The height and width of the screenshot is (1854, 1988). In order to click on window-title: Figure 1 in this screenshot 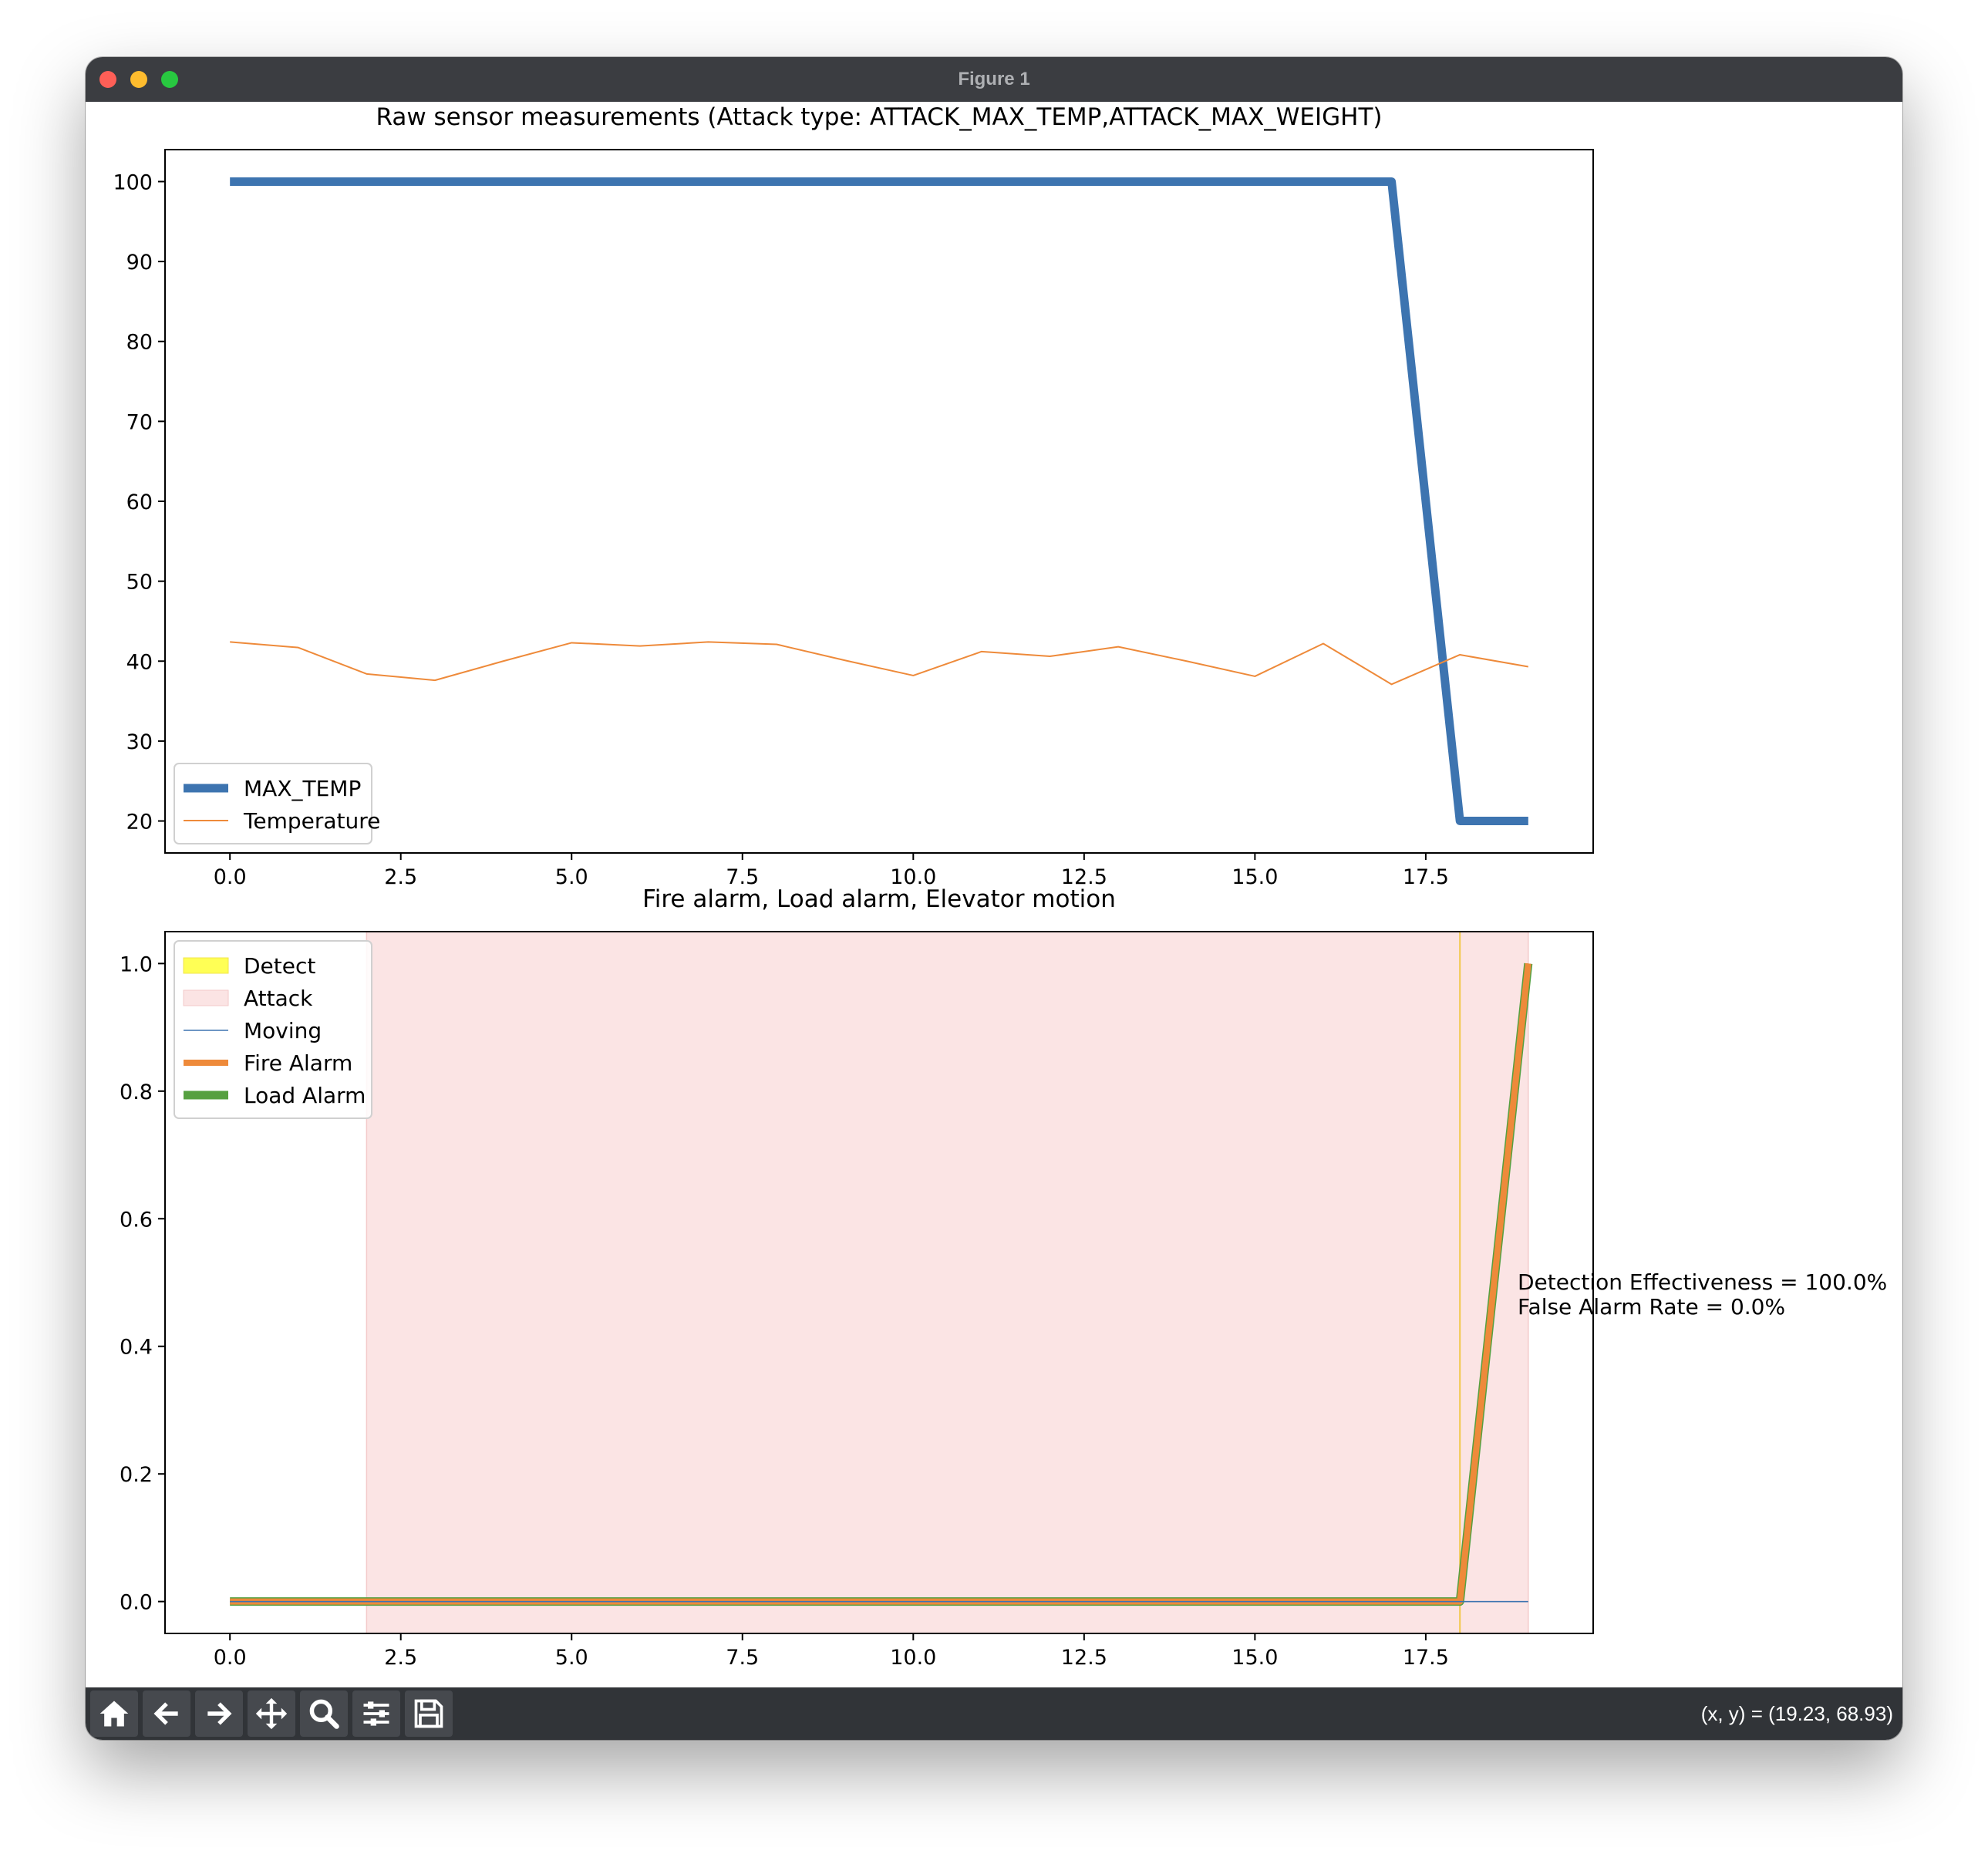, I will do `click(994, 79)`.